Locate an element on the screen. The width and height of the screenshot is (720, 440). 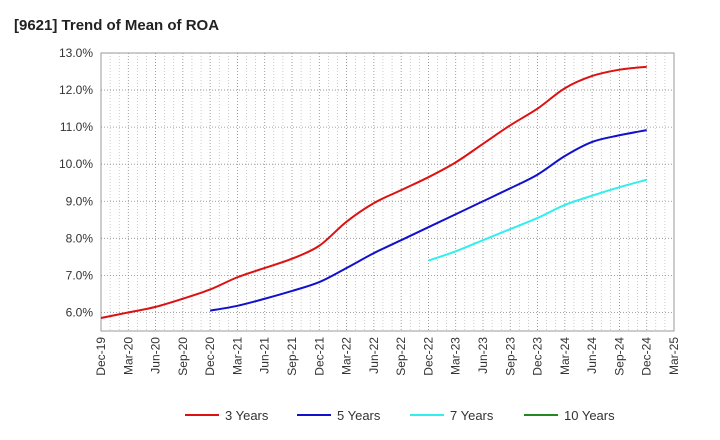
x-tick-label: Mar-23 is located at coordinates (456, 356).